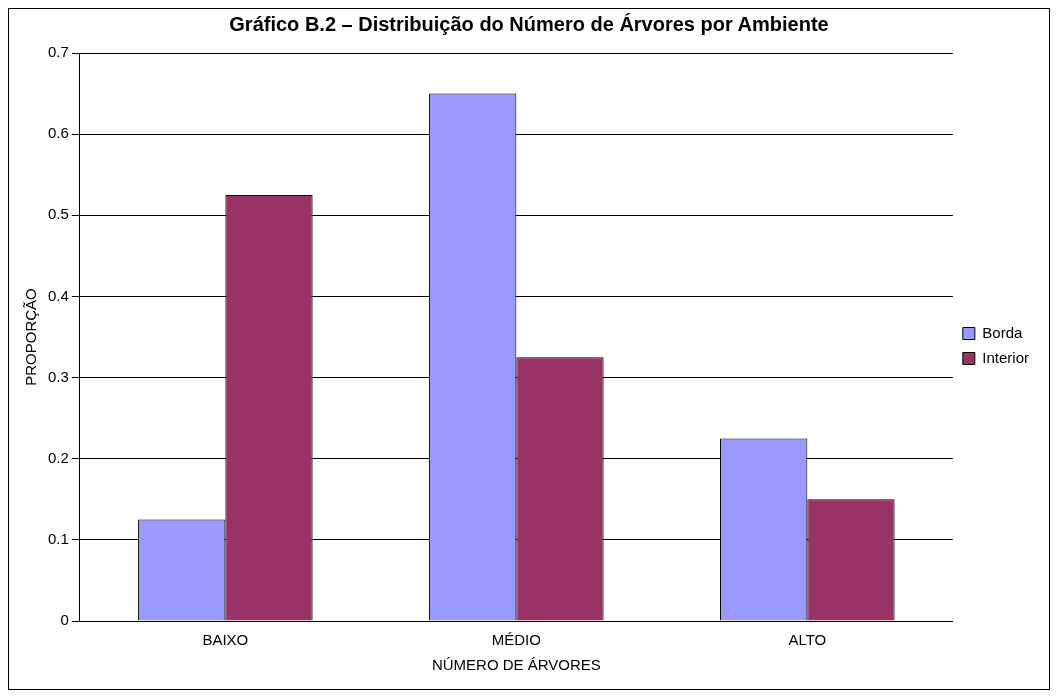 The image size is (1064, 700). Describe the element at coordinates (58, 538) in the screenshot. I see `y-tick-label: 0.1` at that location.